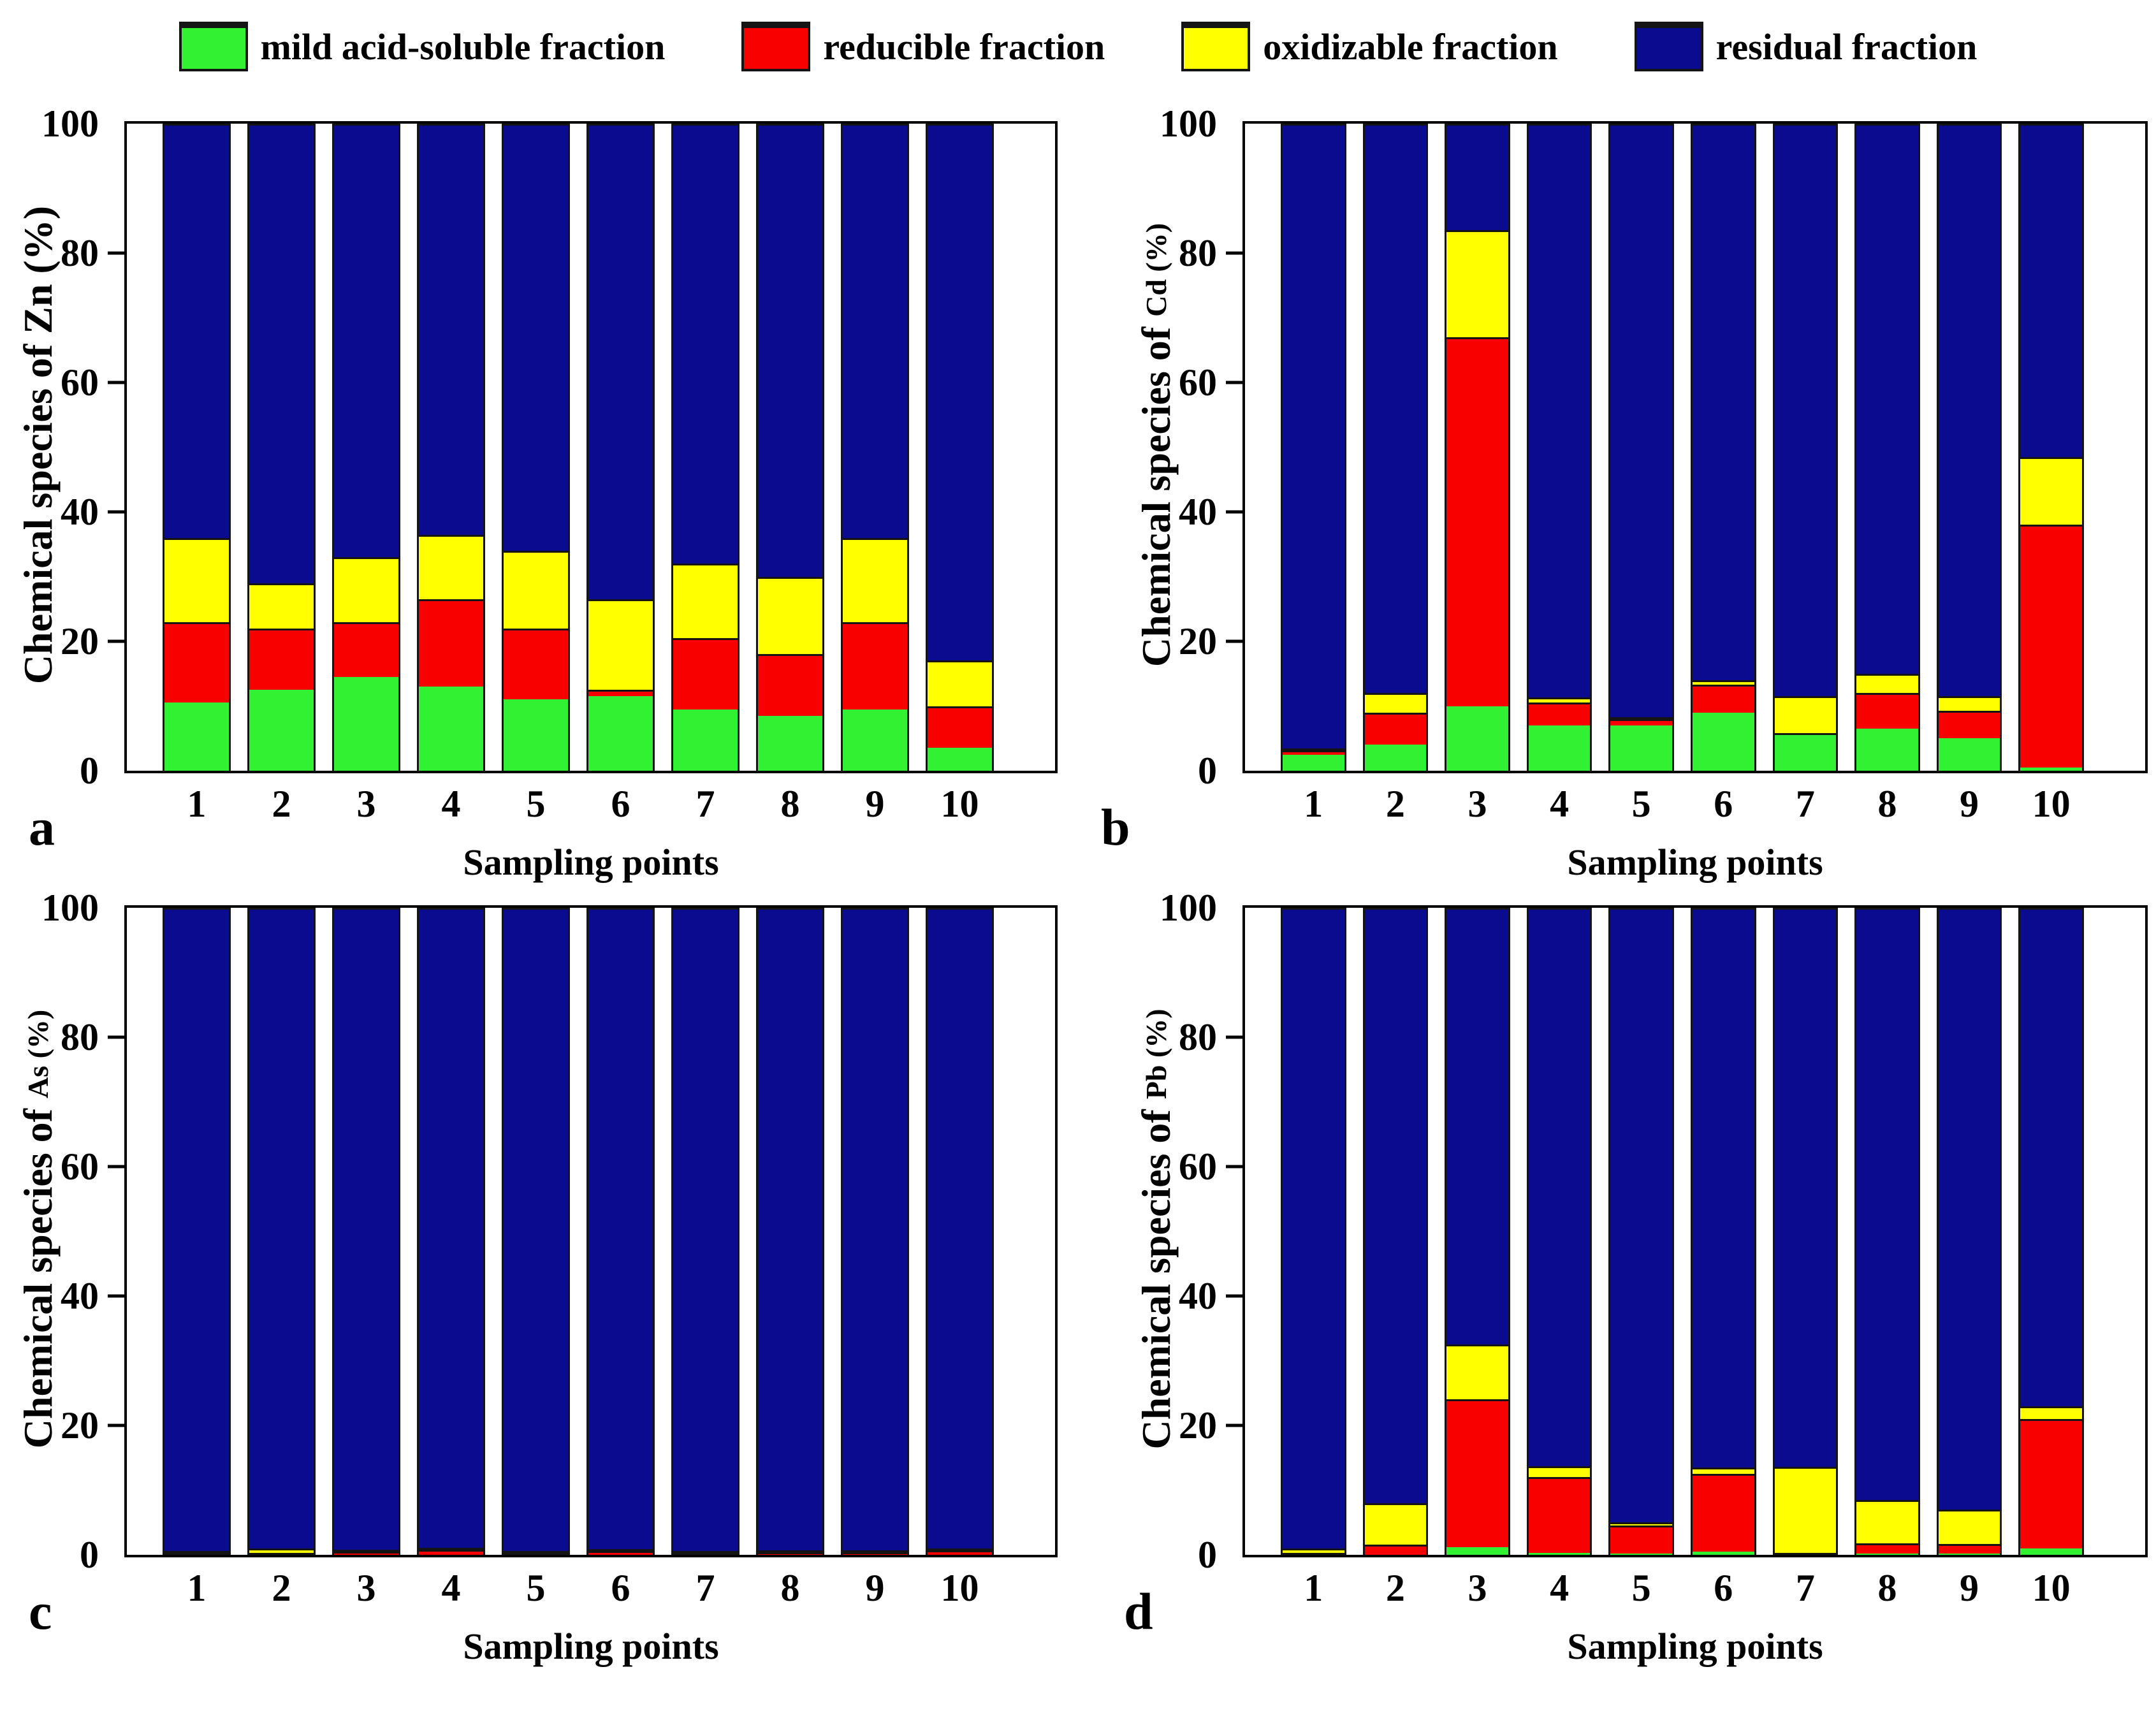 This screenshot has width=2156, height=1711. Describe the element at coordinates (1198, 512) in the screenshot. I see `y-tick-label: 40` at that location.